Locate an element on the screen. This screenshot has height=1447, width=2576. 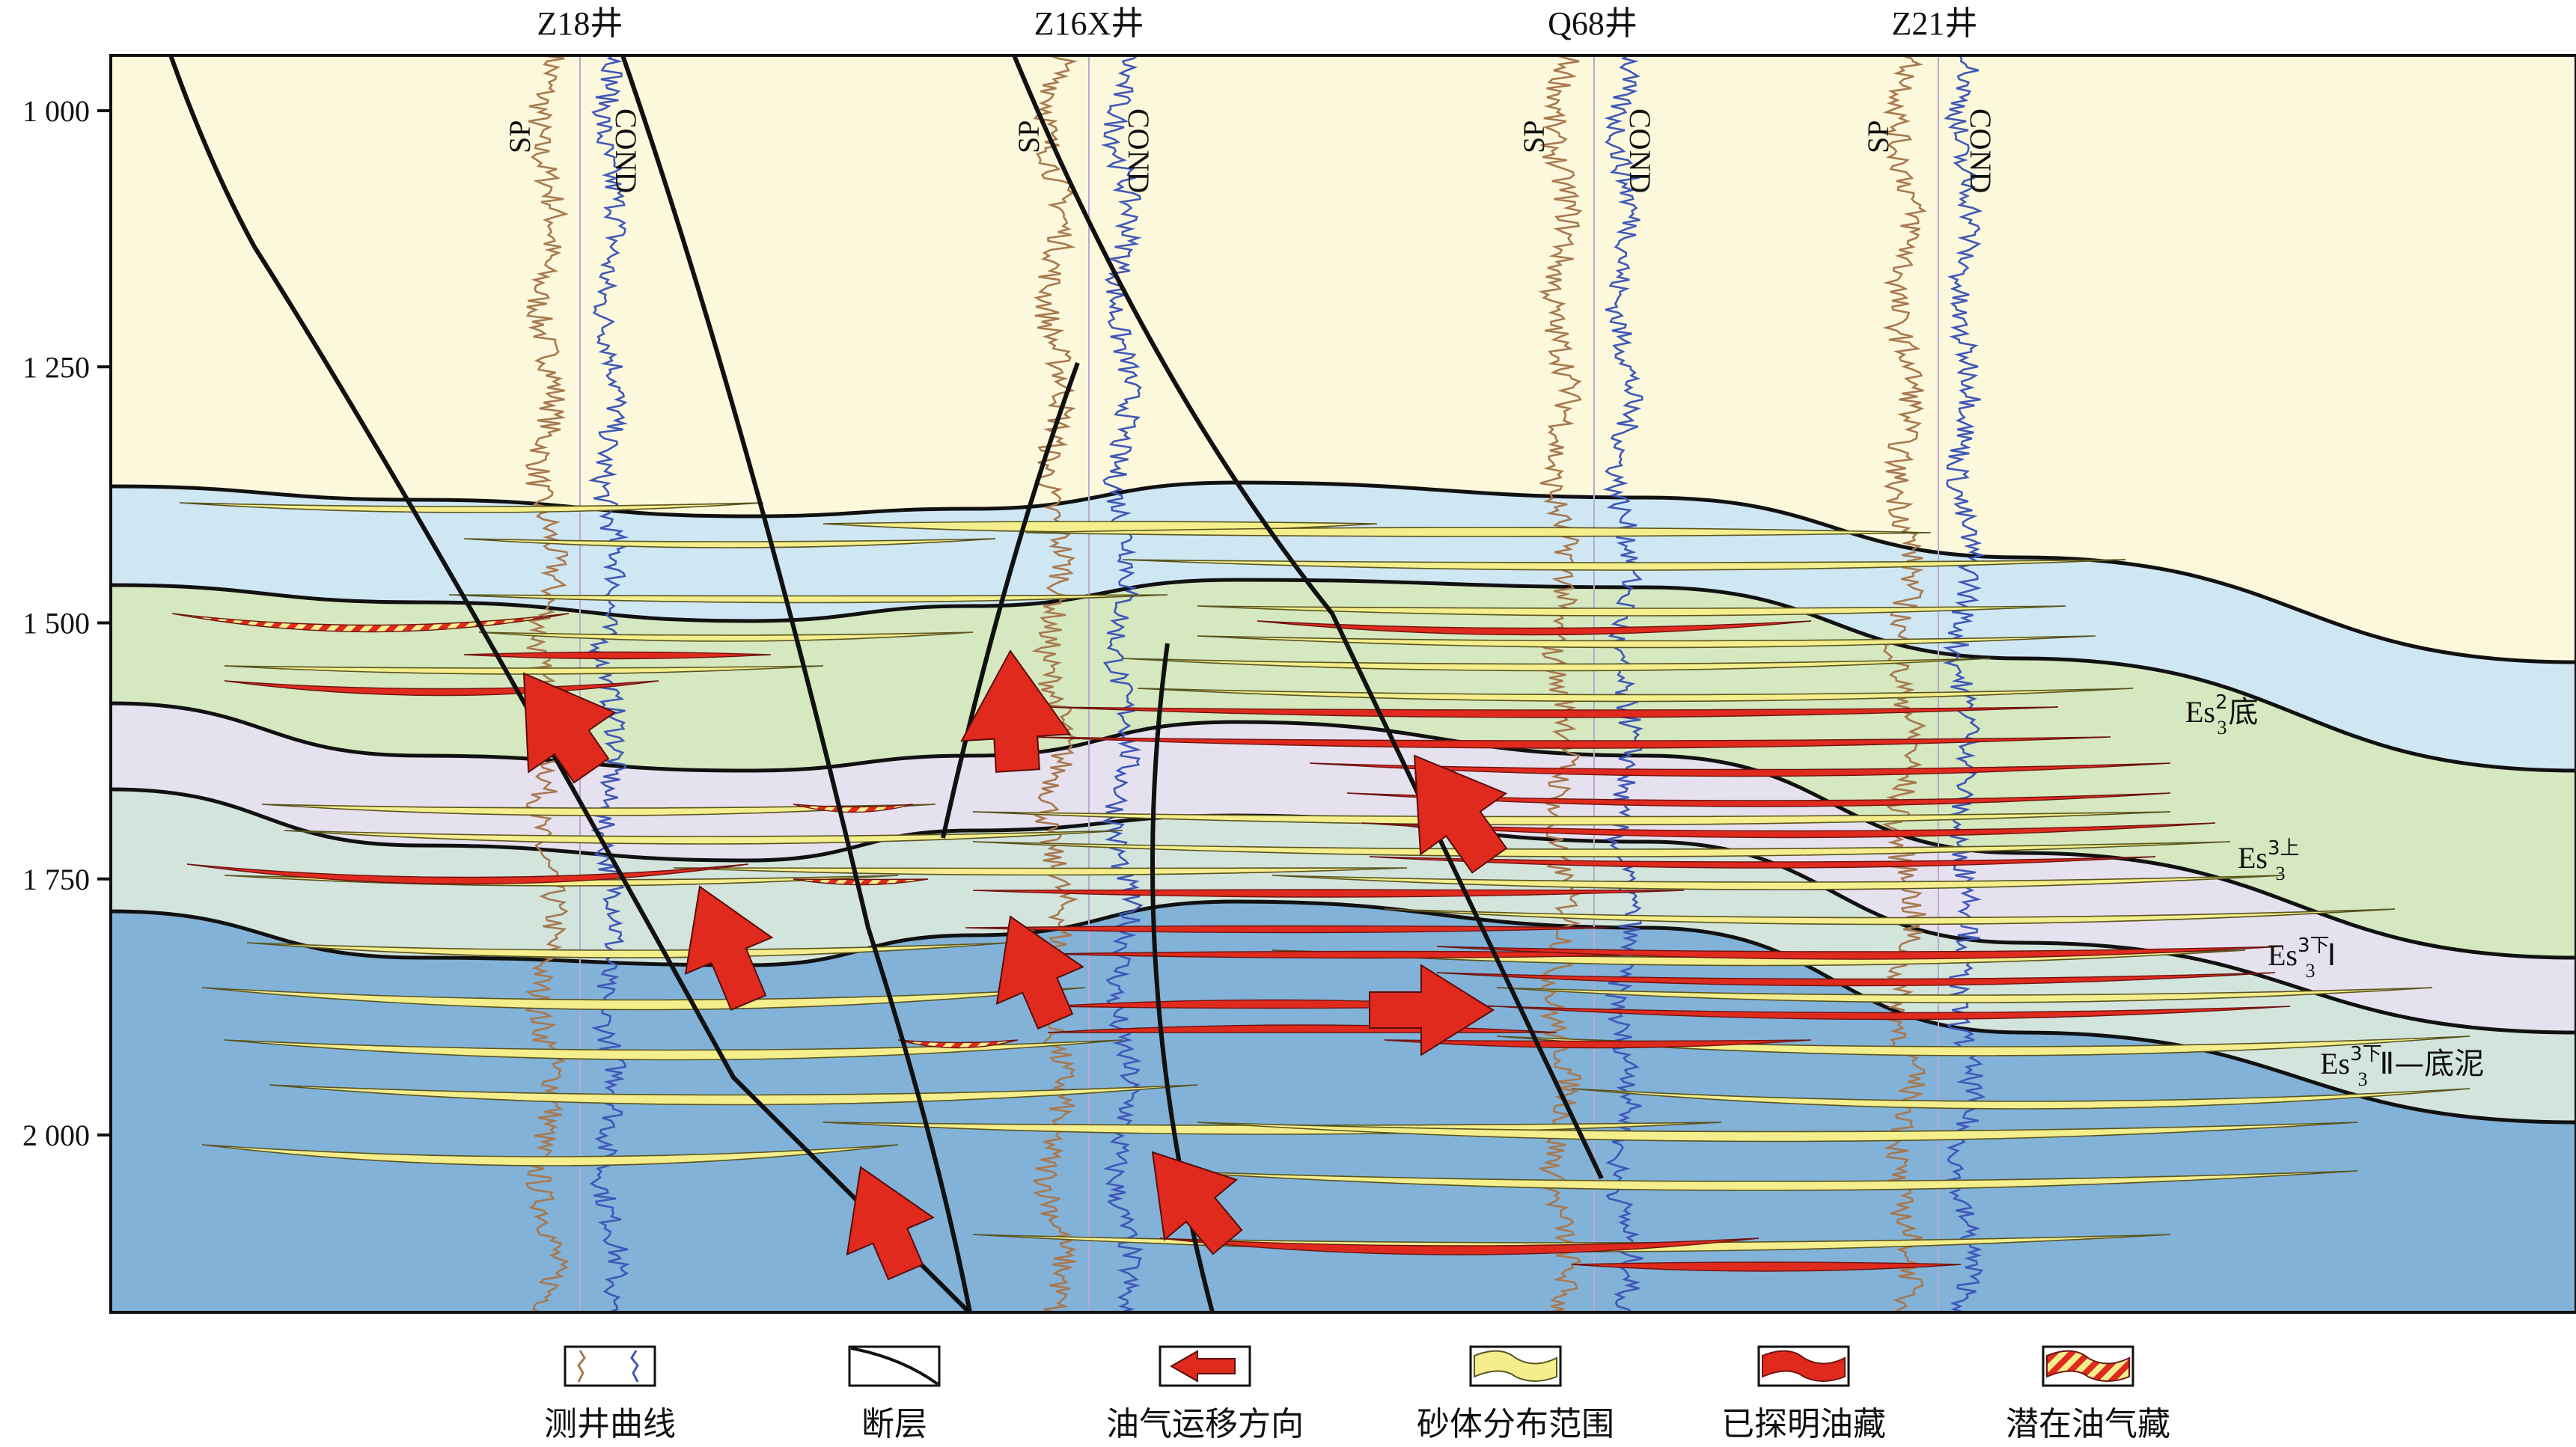
depth-tick-label: 2 000 is located at coordinates (56, 1135).